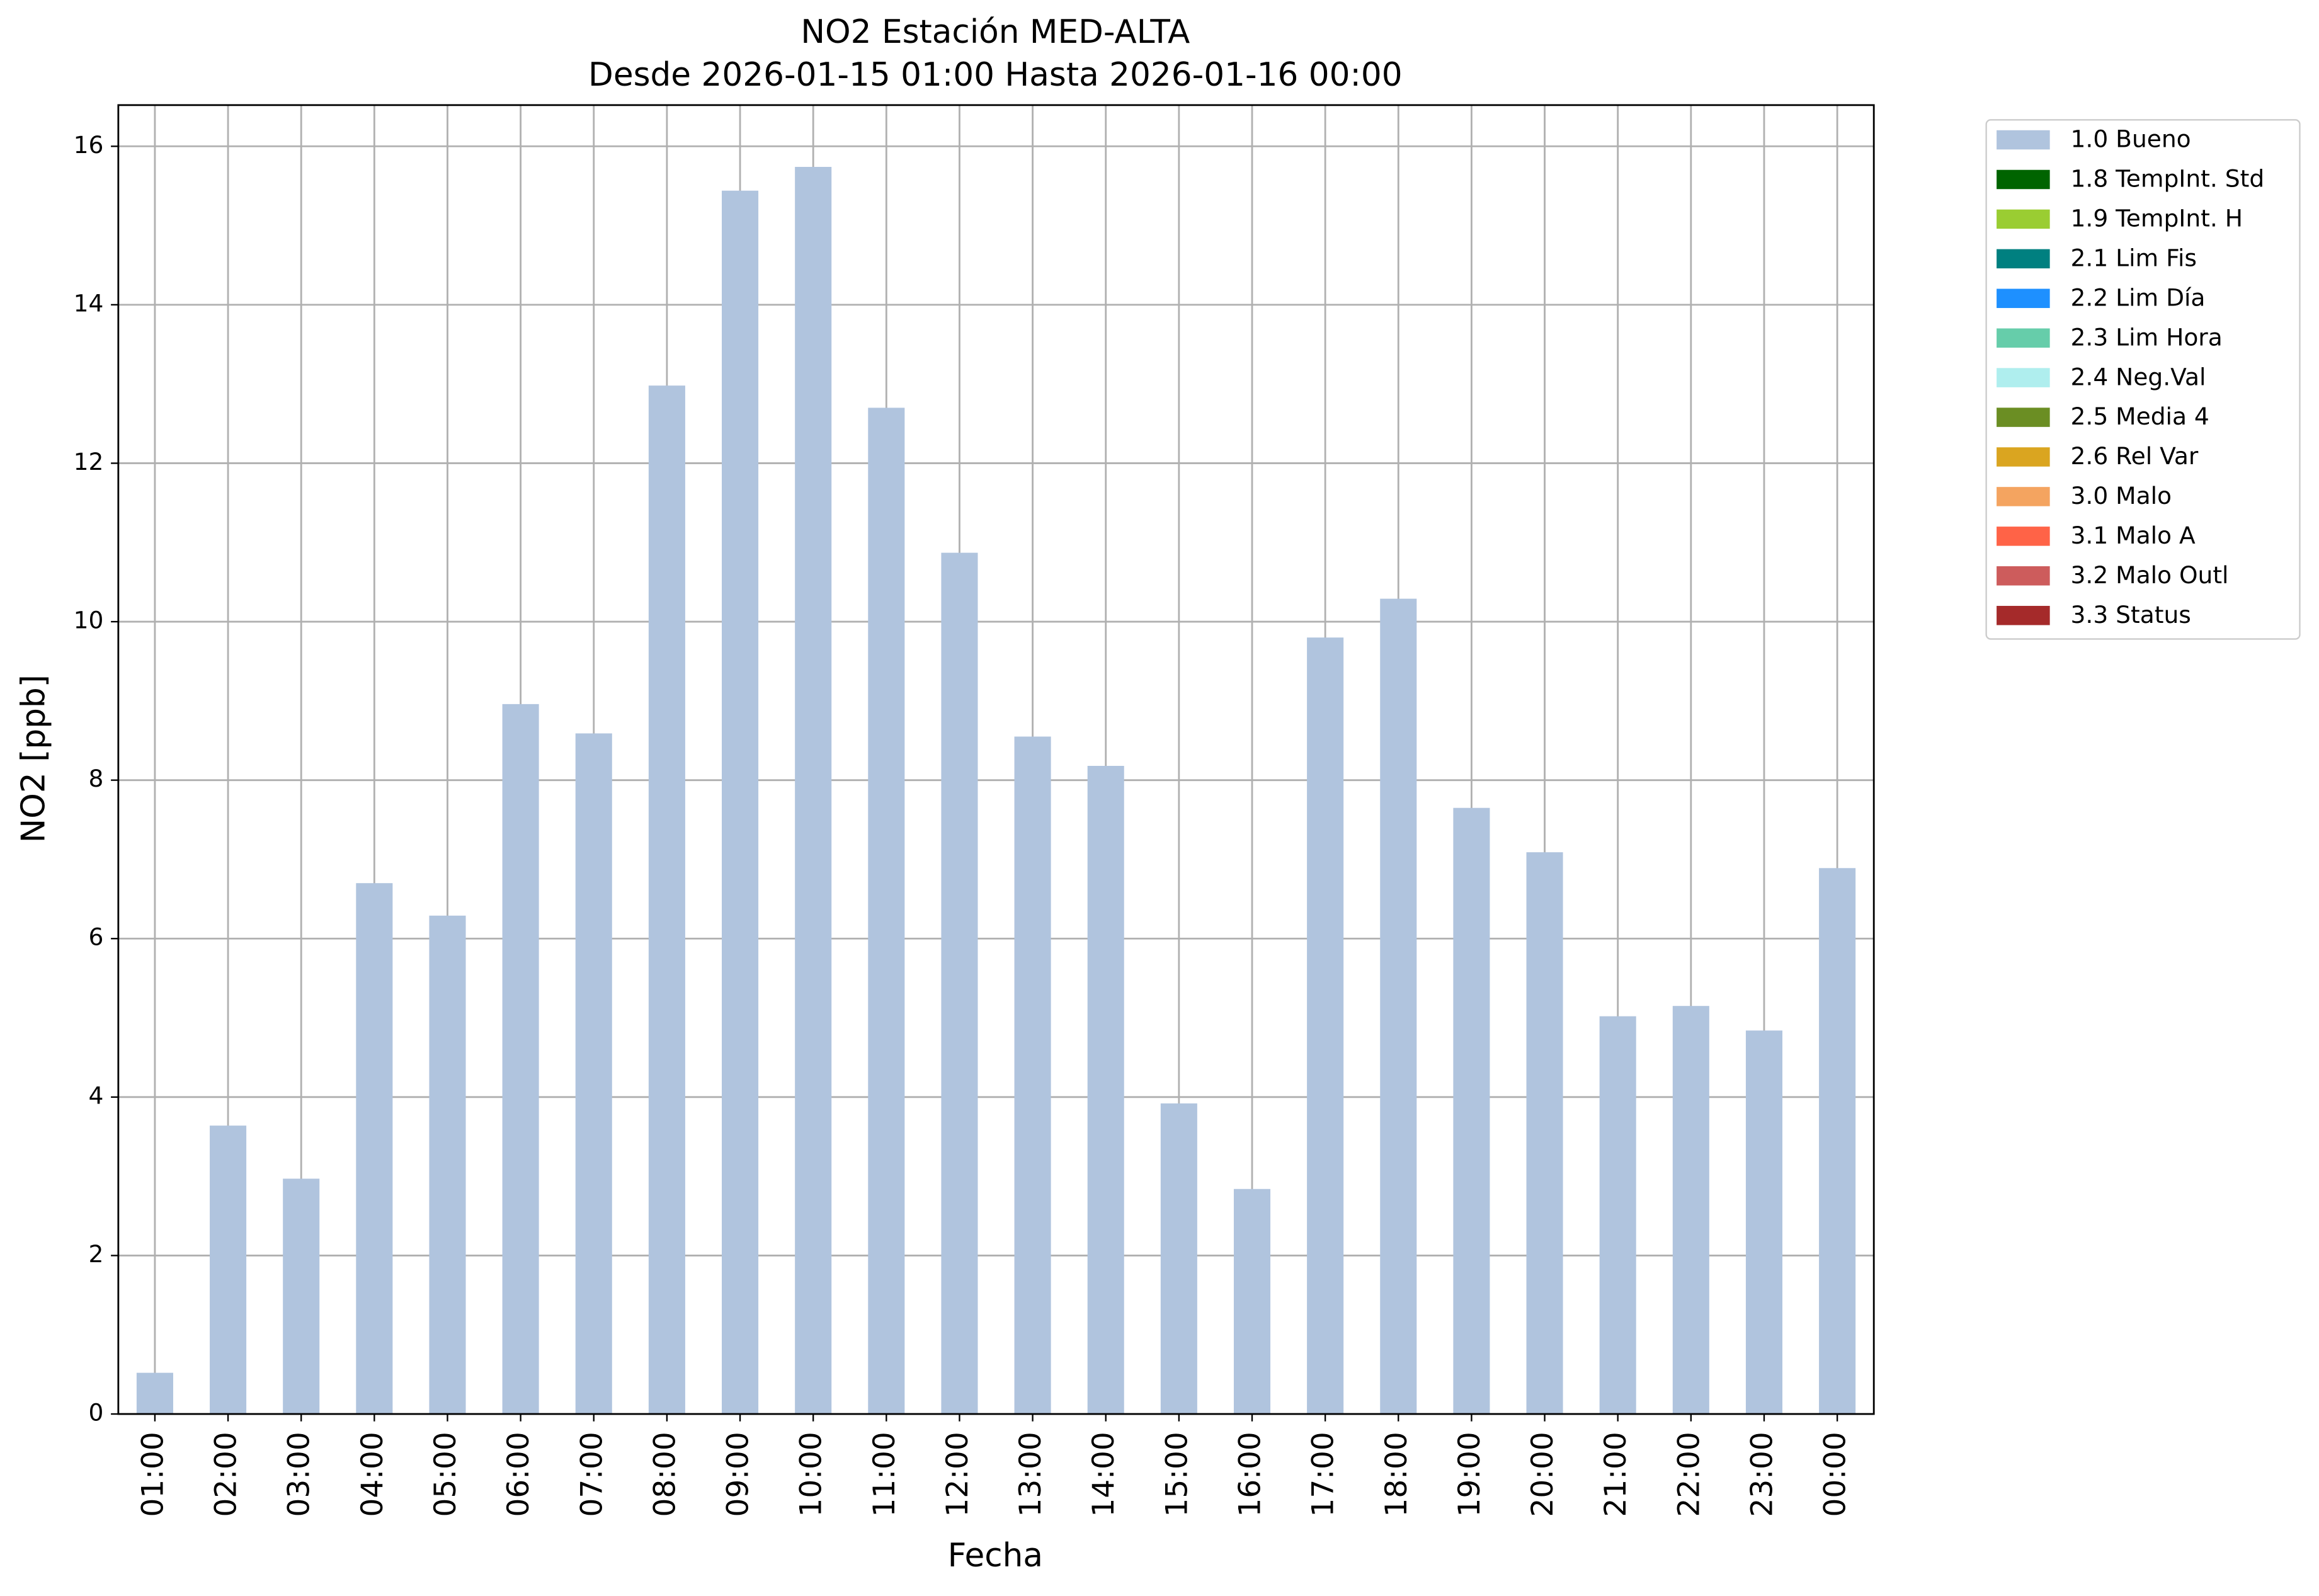  What do you see at coordinates (1469, 1474) in the screenshot?
I see `x-tick-label: 19:00` at bounding box center [1469, 1474].